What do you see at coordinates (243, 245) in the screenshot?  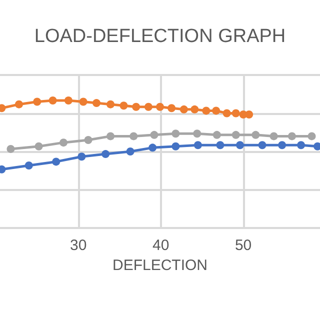 I see `x-tick-label: 50` at bounding box center [243, 245].